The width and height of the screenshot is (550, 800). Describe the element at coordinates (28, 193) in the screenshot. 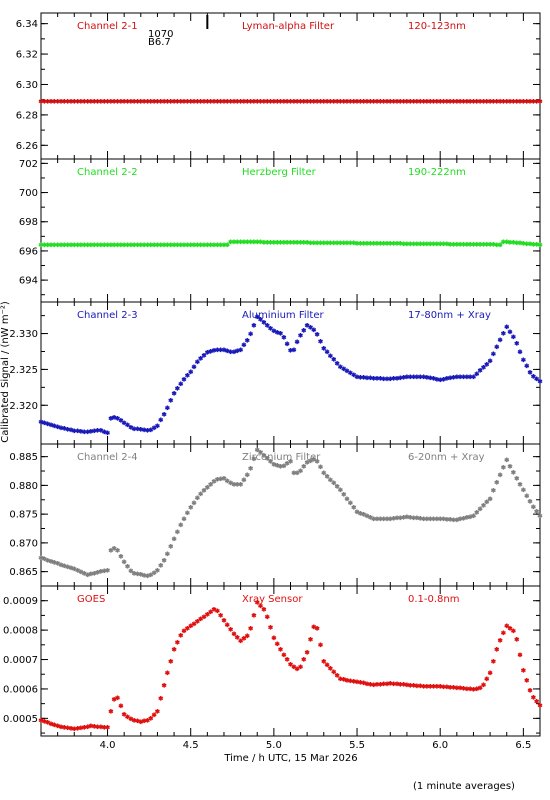

I see `y-tick-label: 700` at that location.